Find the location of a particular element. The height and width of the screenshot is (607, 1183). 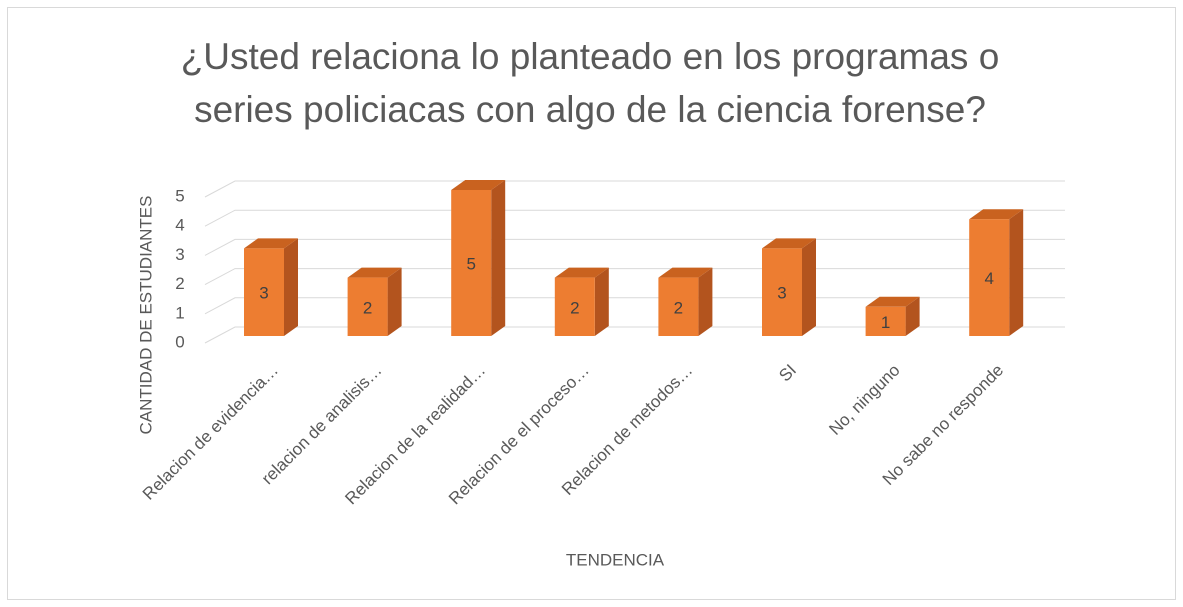

x-axis-title: TENDENCIA is located at coordinates (615, 559).